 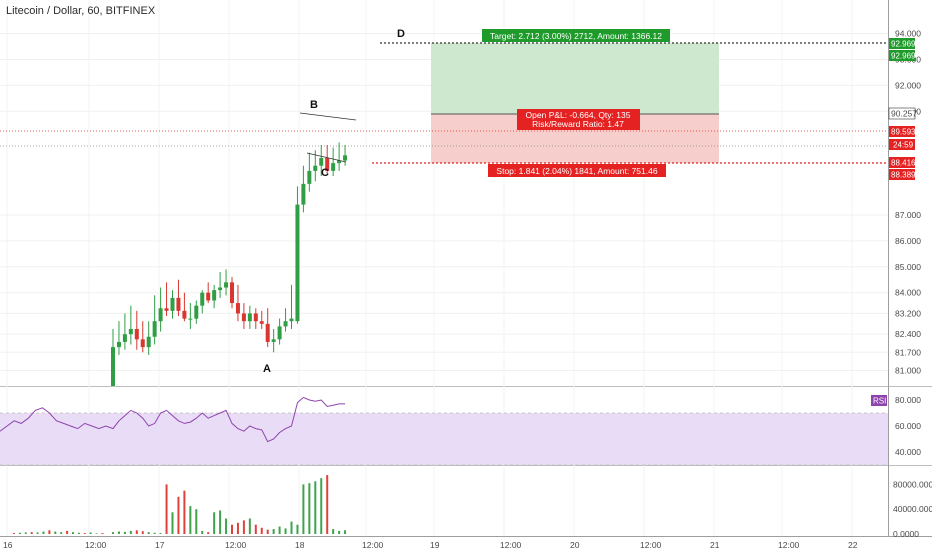 What do you see at coordinates (328, 137) in the screenshot?
I see `flag-lines` at bounding box center [328, 137].